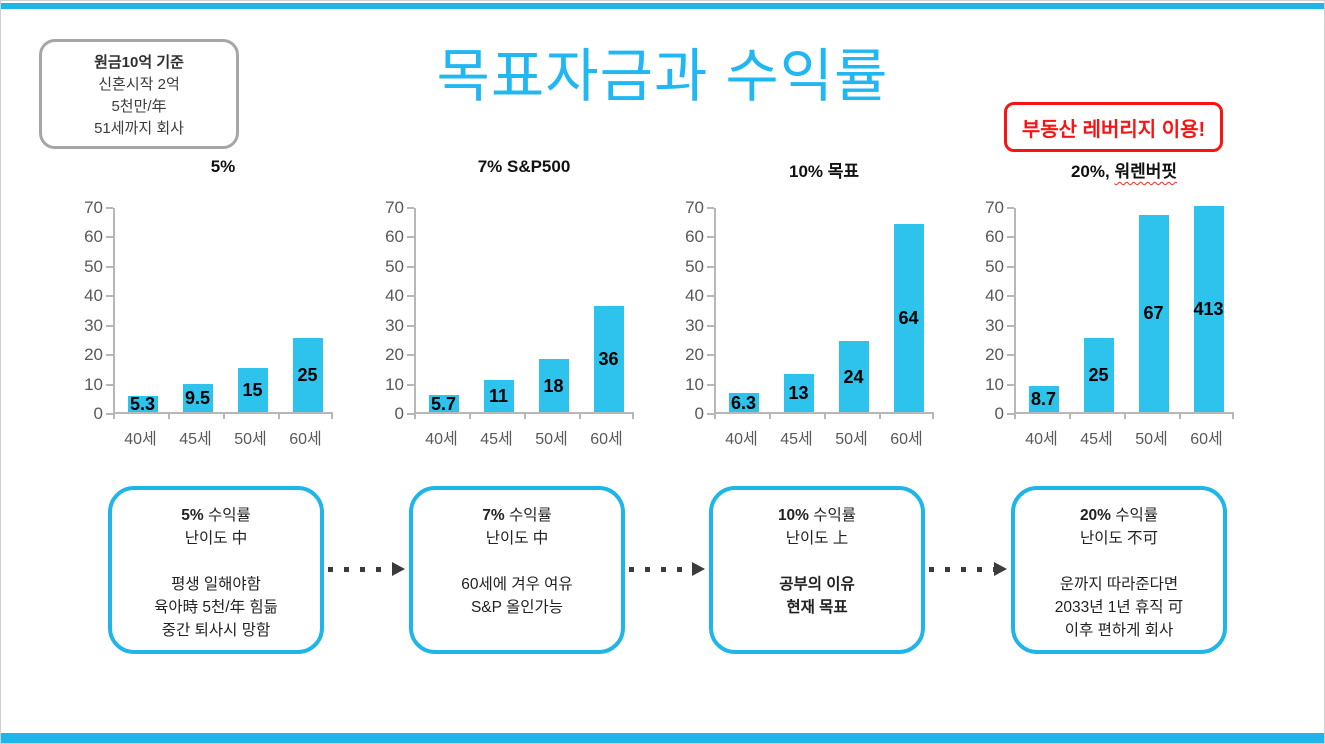  I want to click on return-rate-note-box: 5% 수익률 난이도 中 평생 일해야함 육아時 5천/年 힘듦 중간 퇴사시 망함, so click(216, 570).